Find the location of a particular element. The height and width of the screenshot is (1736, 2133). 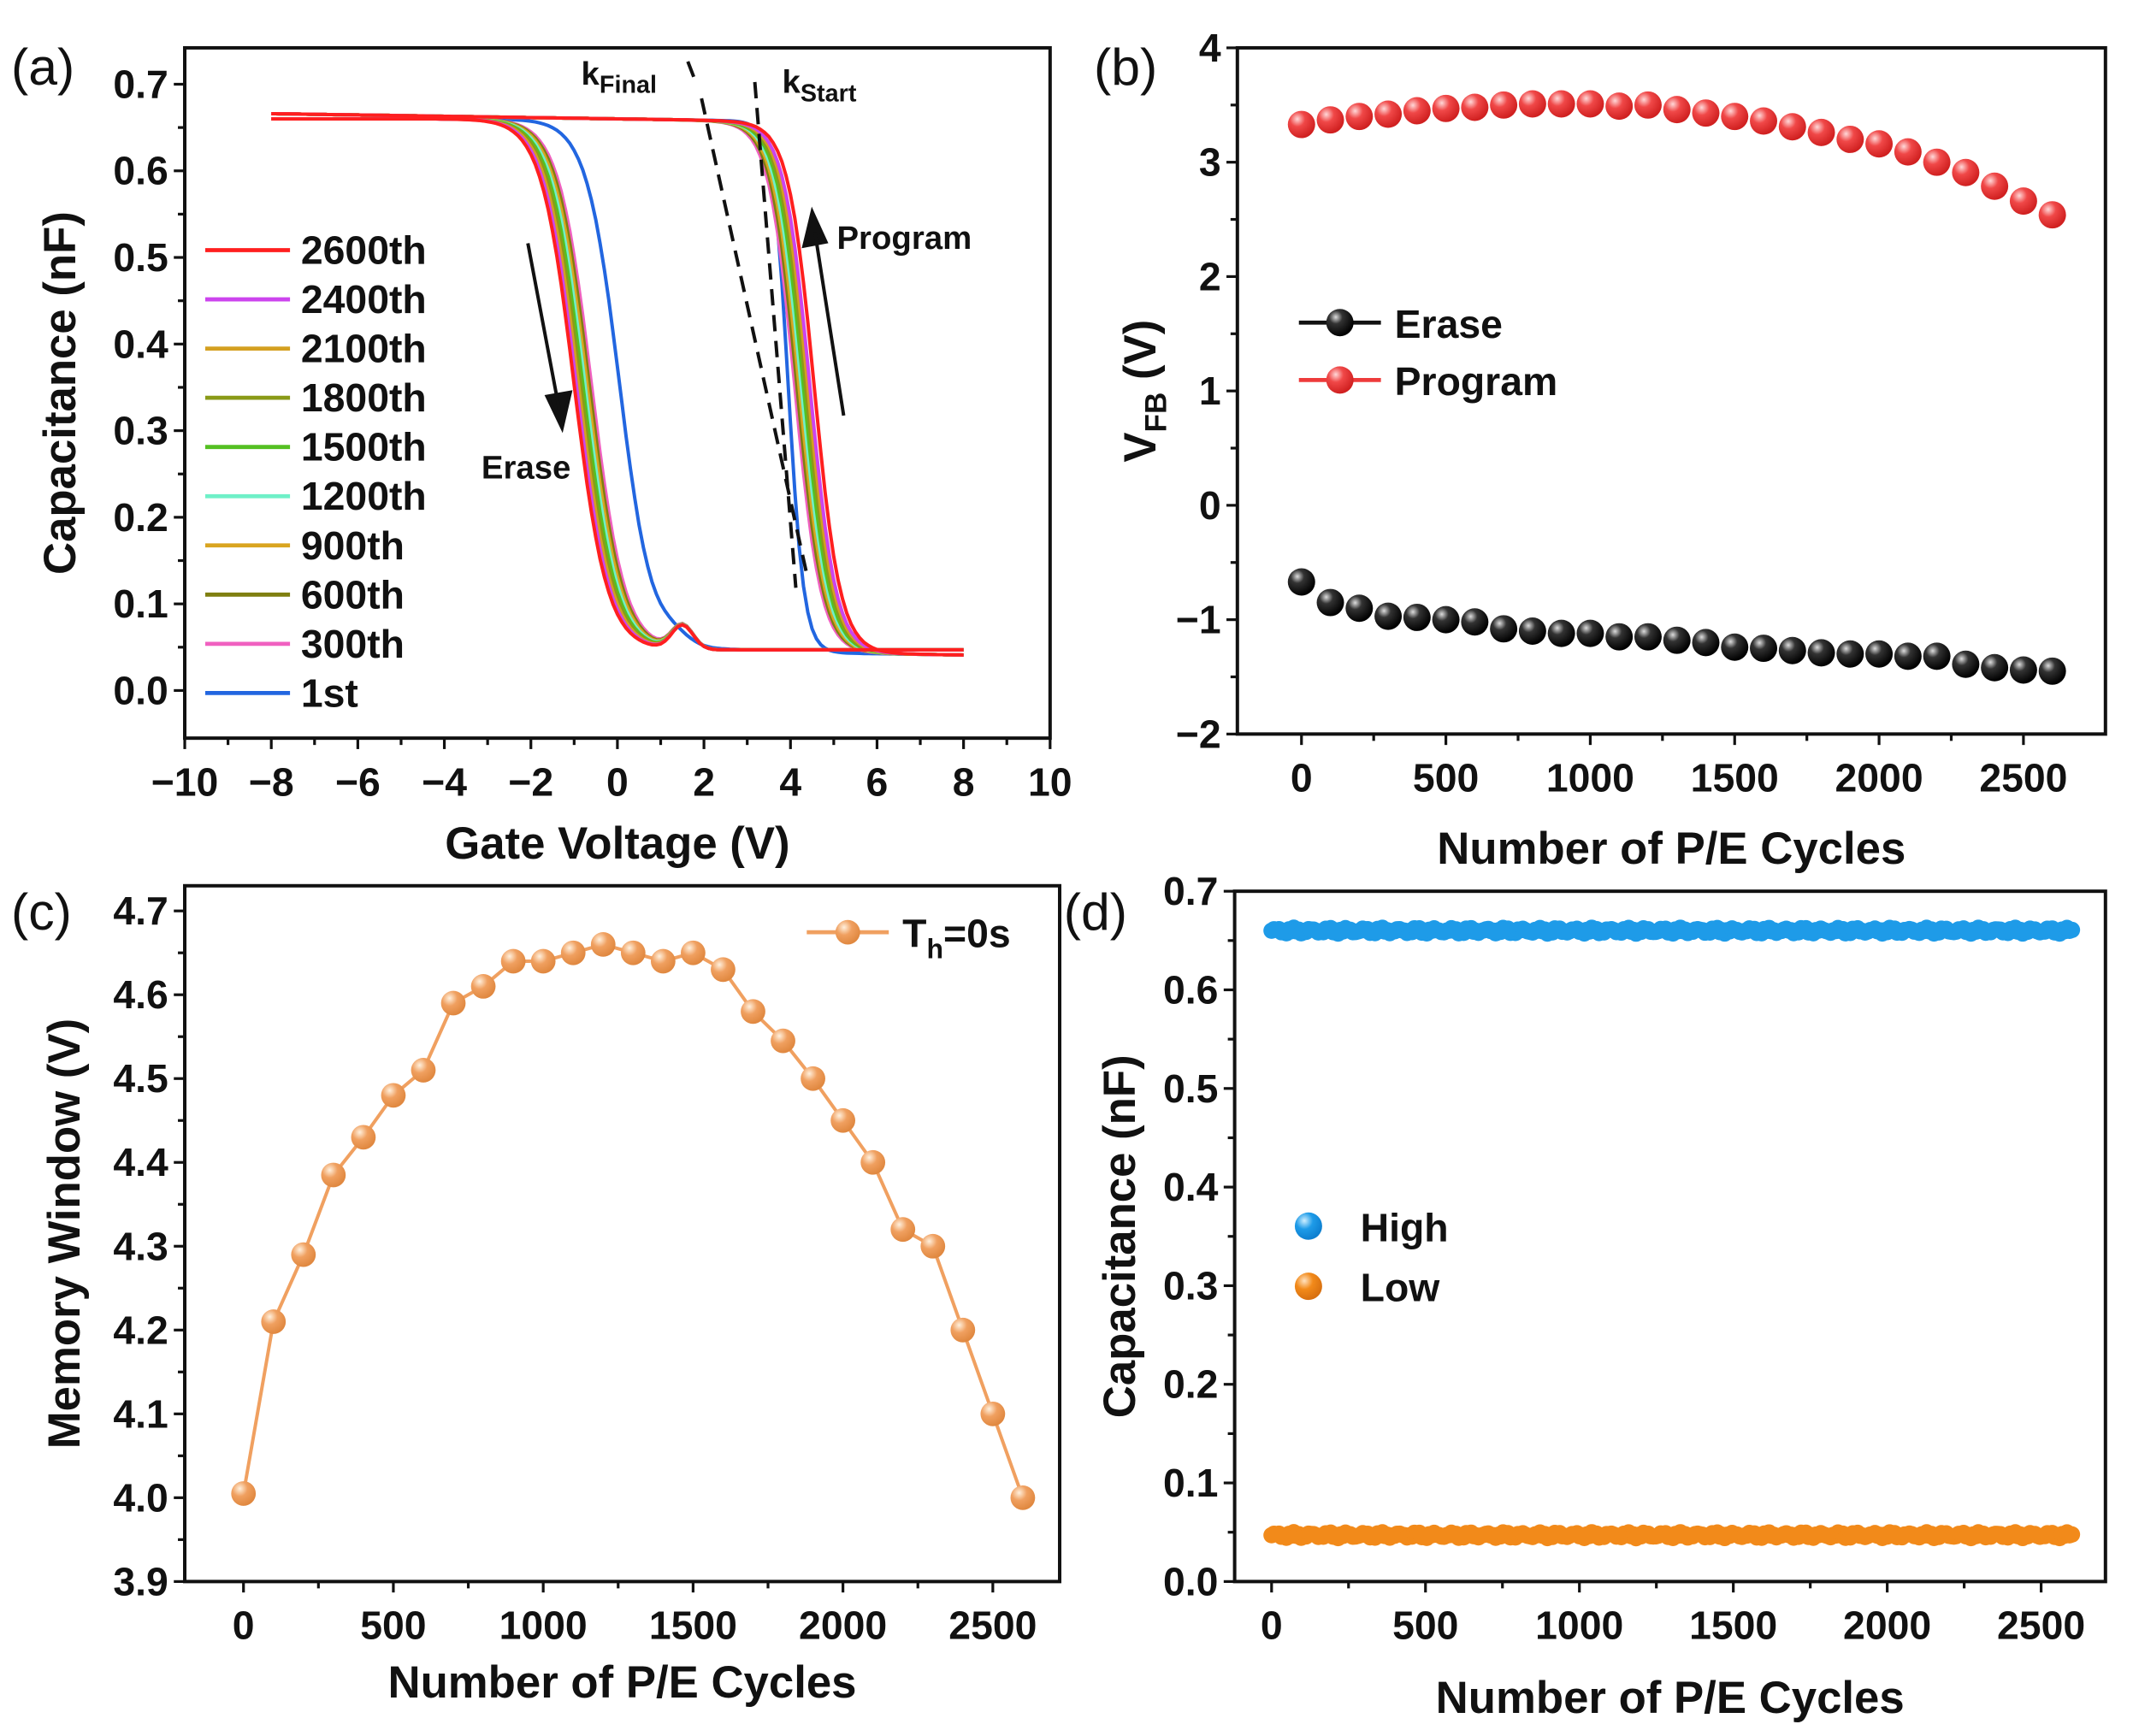

legend-label: 300th is located at coordinates (353, 644).